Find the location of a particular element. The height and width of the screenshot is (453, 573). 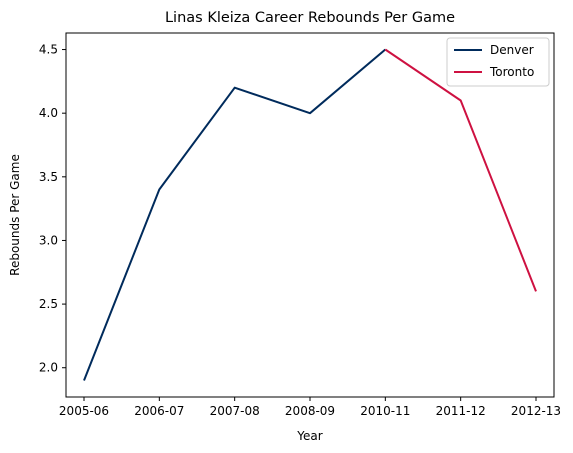

chart-title: Linas Kleiza Career Rebounds Per Game is located at coordinates (310, 18).